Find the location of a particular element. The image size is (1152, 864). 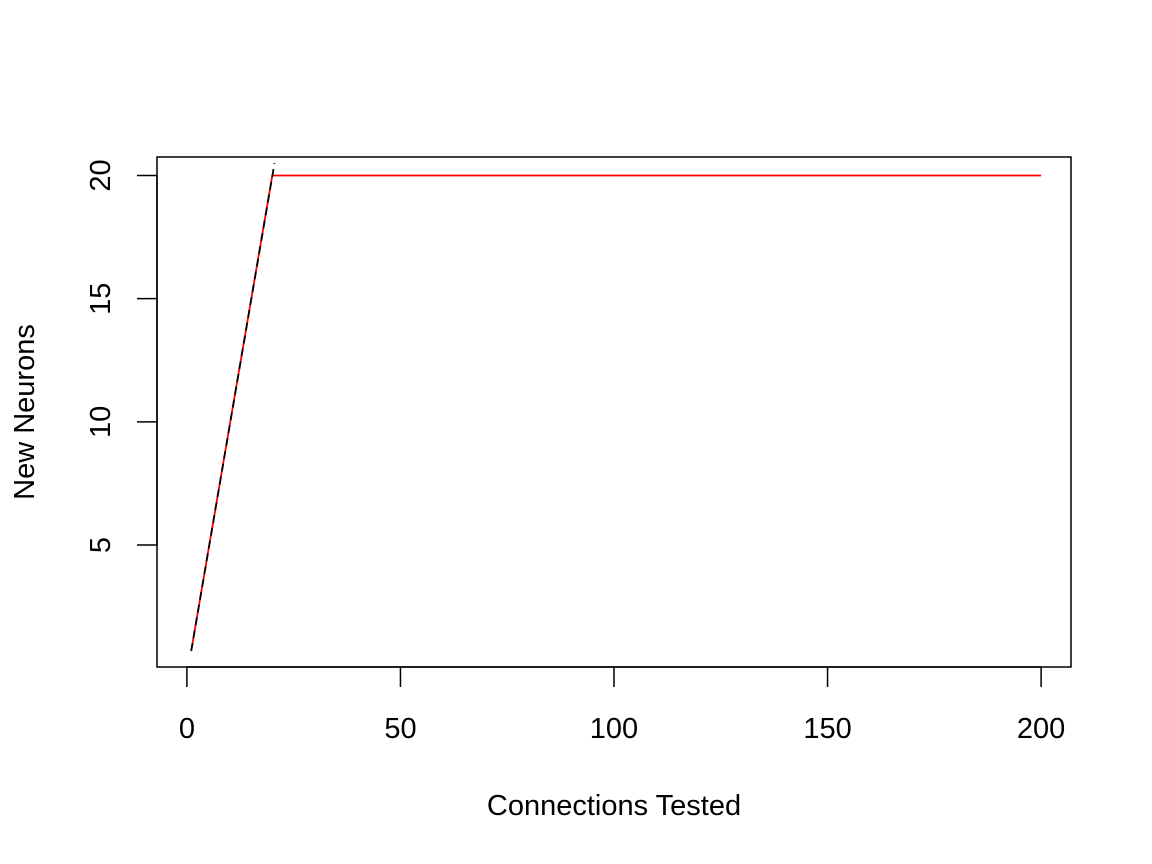

y-tick-label: 15 is located at coordinates (101, 299).